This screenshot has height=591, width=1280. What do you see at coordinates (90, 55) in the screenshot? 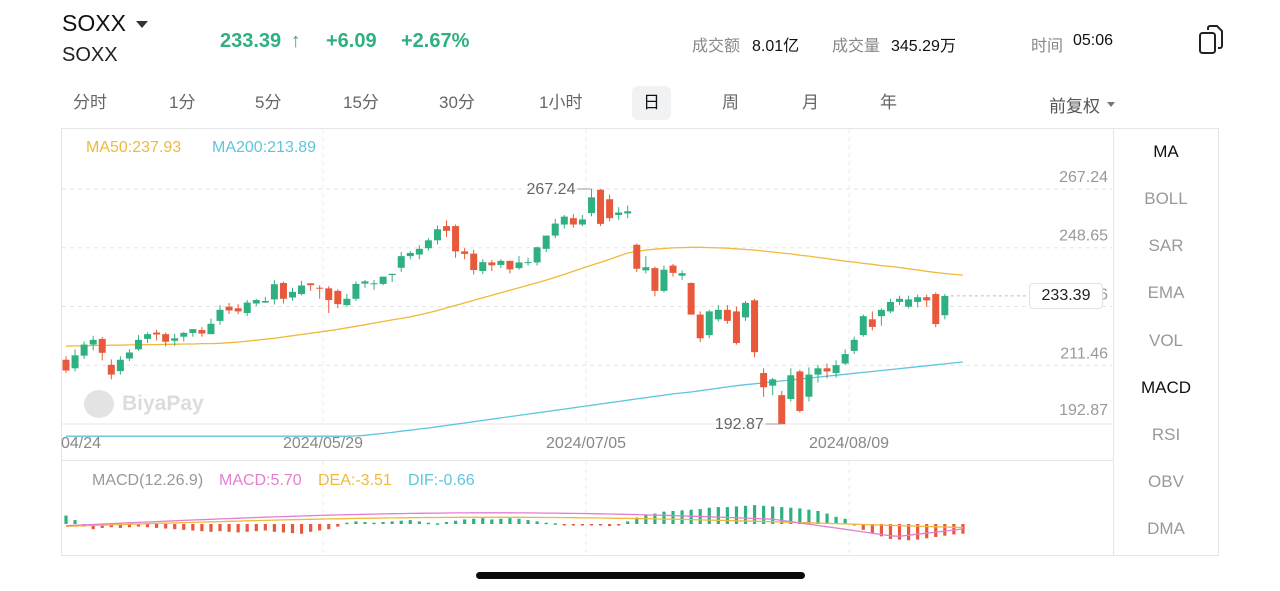
I see `symbol-name: SOXX` at bounding box center [90, 55].